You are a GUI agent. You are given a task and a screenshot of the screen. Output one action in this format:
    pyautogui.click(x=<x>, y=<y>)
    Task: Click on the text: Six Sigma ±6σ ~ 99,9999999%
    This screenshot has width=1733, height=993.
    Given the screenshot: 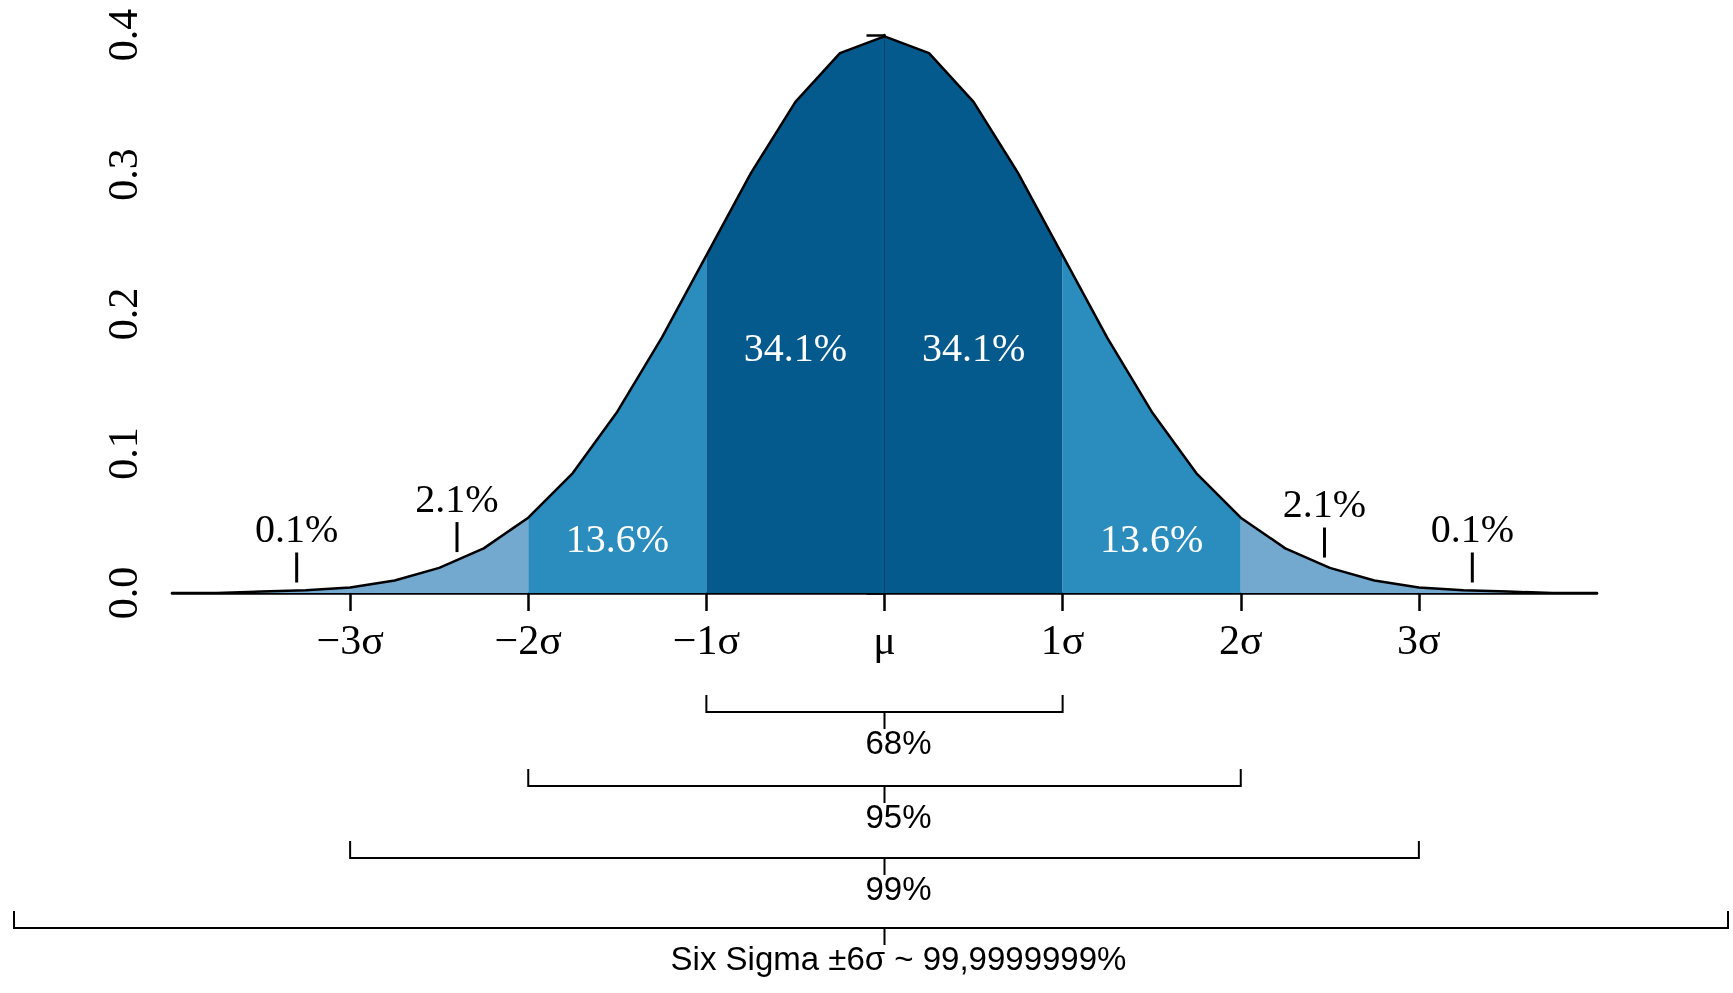 What is the action you would take?
    pyautogui.click(x=898, y=959)
    